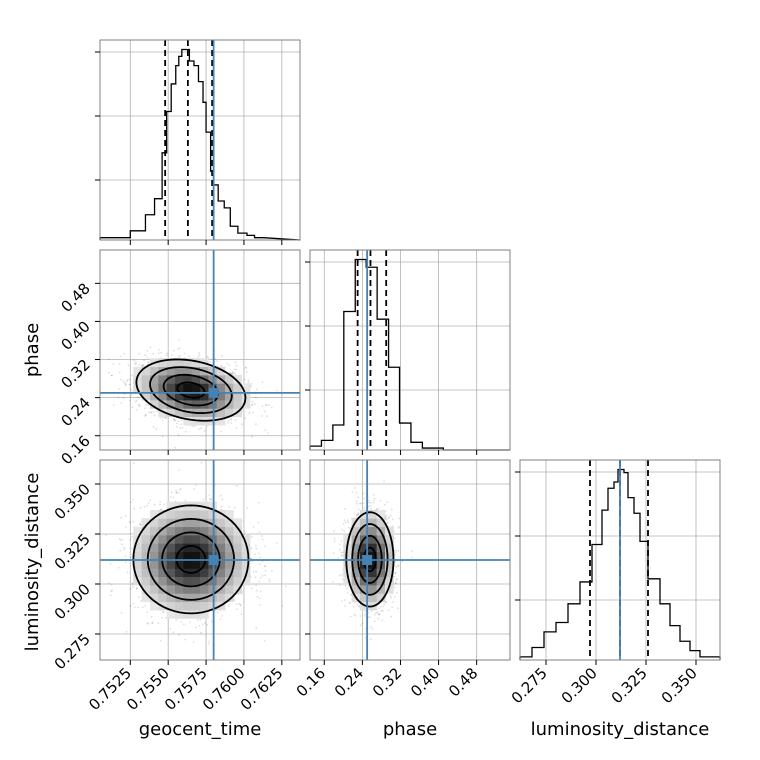  I want to click on contour-line, so click(191, 390).